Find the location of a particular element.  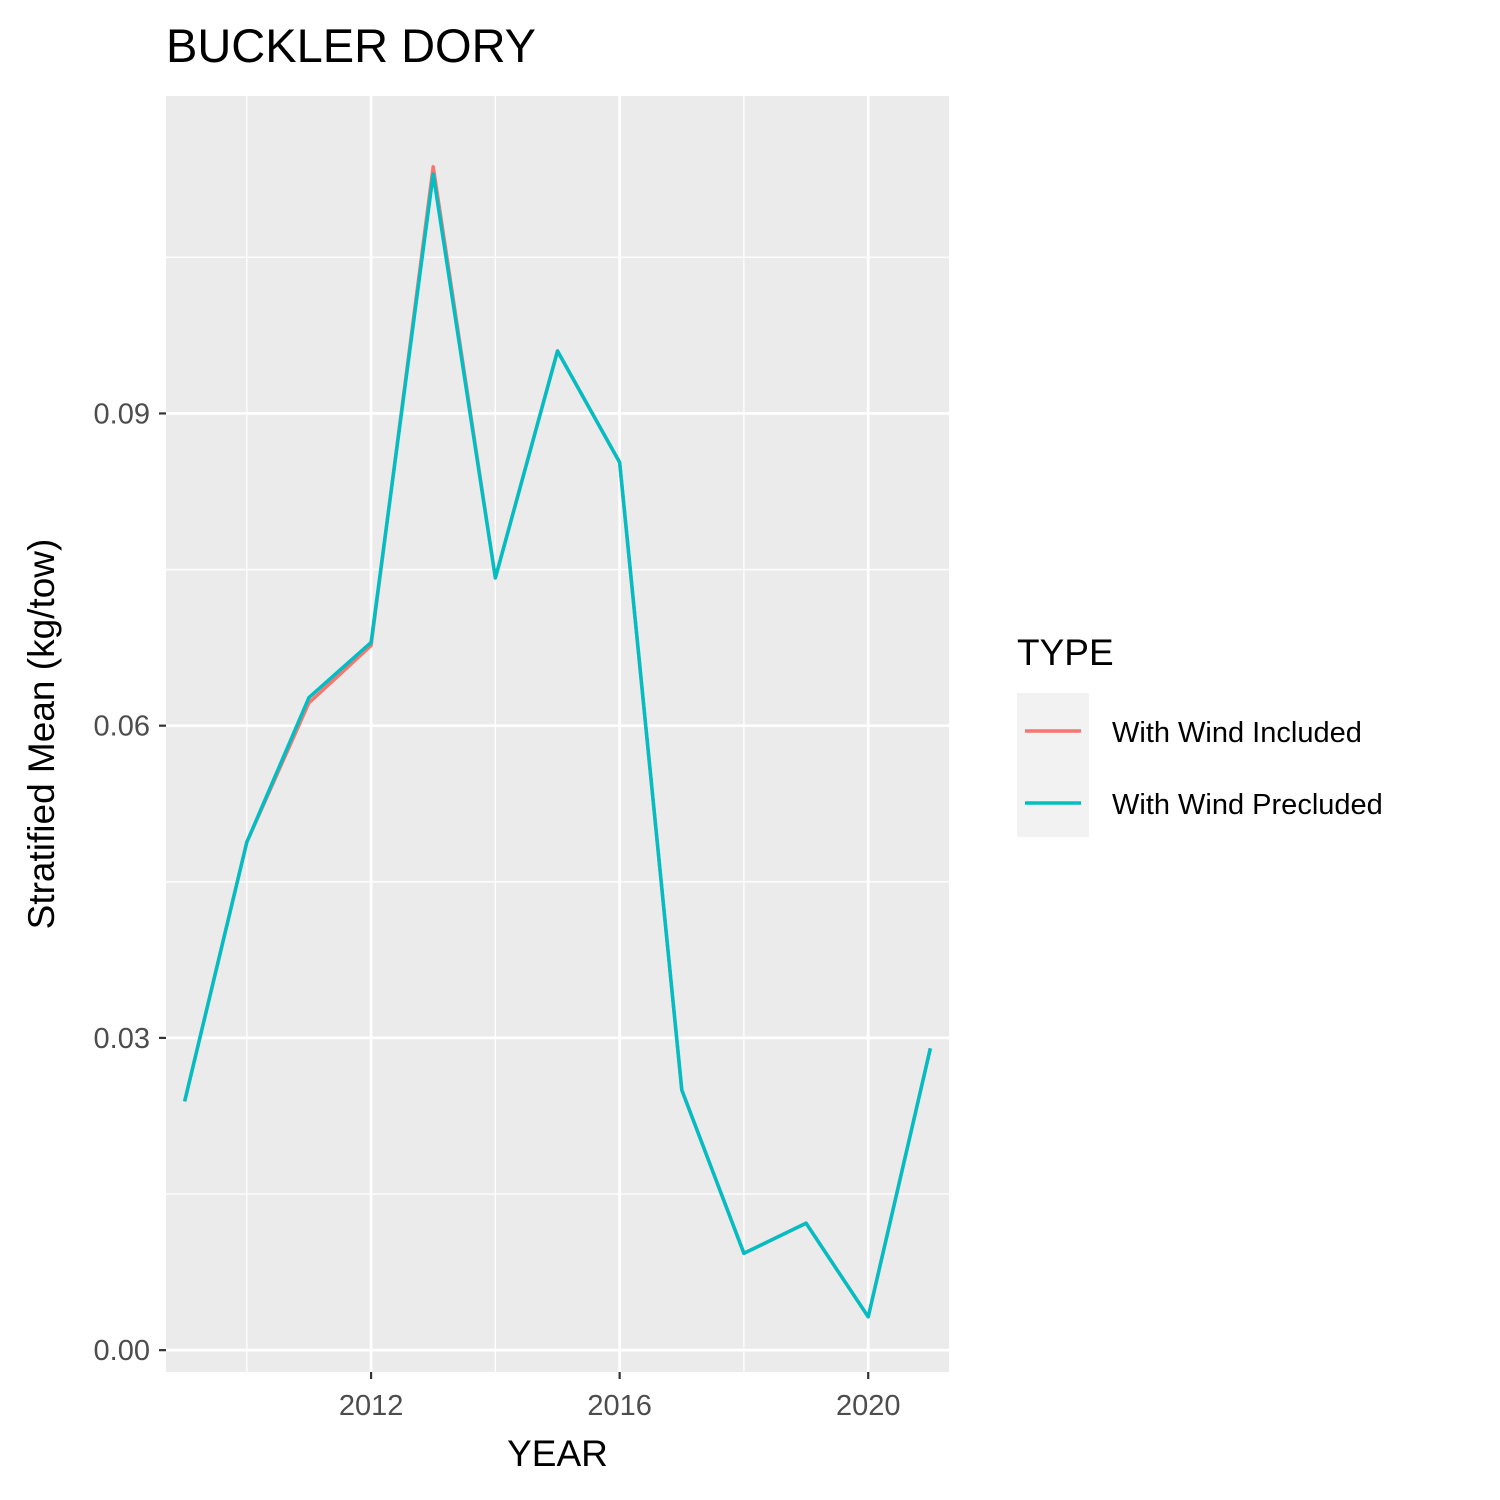

y-tick-label: 0.09 is located at coordinates (122, 414).